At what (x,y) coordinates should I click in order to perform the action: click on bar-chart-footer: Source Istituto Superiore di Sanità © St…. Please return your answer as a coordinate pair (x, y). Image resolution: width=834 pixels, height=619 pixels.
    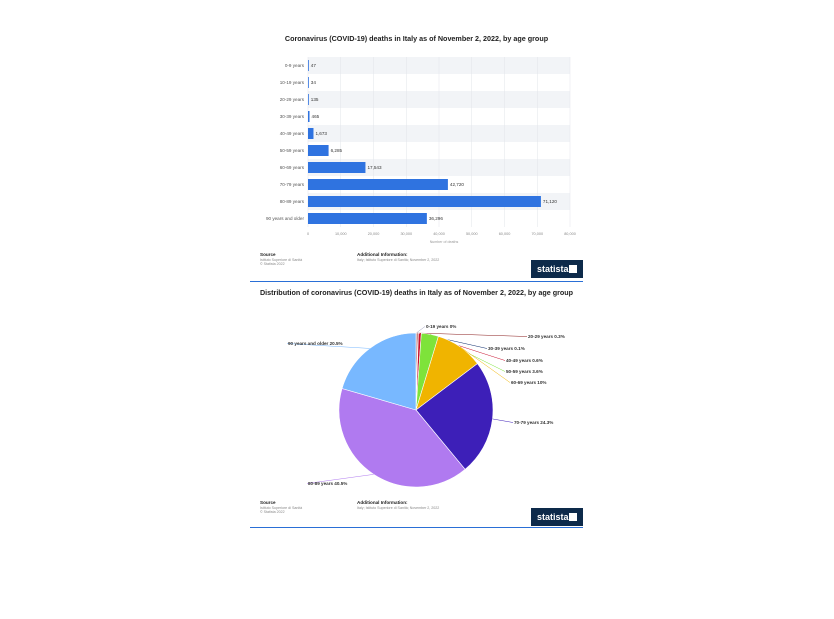
    Looking at the image, I should click on (416, 265).